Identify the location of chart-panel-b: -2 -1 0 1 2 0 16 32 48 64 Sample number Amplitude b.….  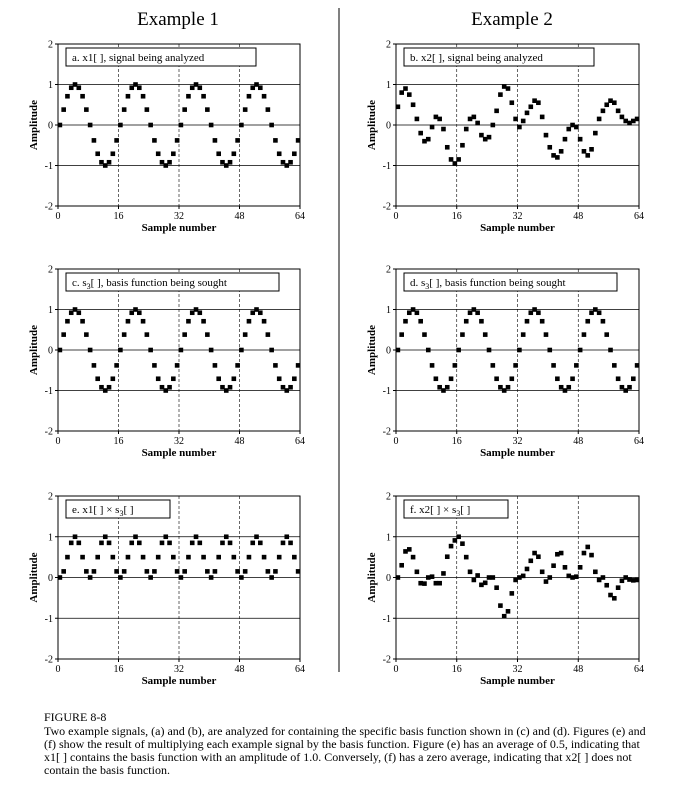
(505, 137).